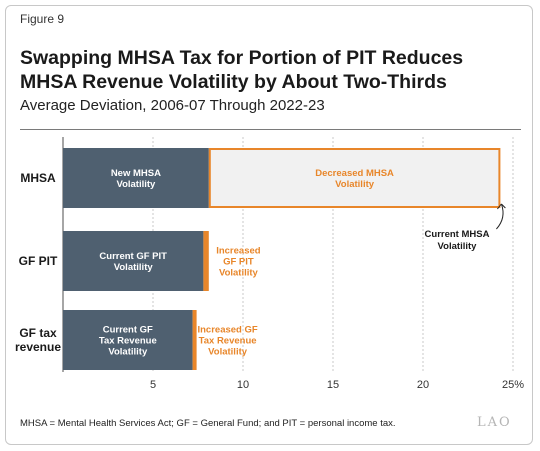  What do you see at coordinates (128, 330) in the screenshot?
I see `bar-base-label: Current GF` at bounding box center [128, 330].